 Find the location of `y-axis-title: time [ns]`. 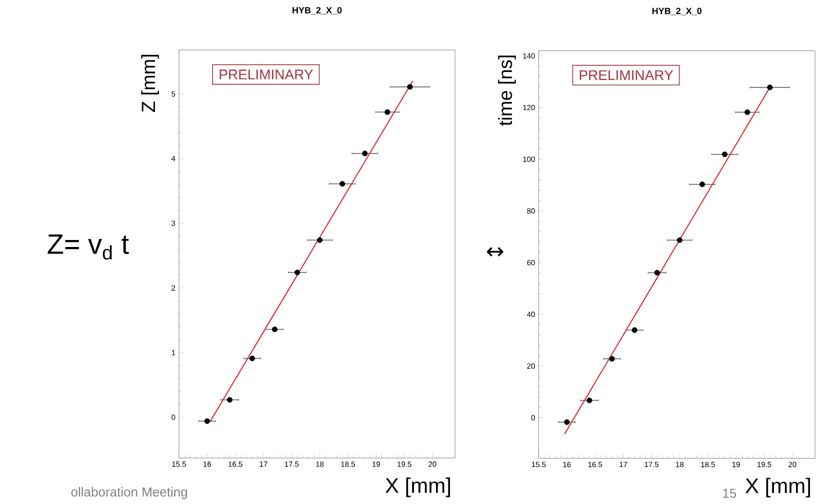

y-axis-title: time [ns] is located at coordinates (507, 91).